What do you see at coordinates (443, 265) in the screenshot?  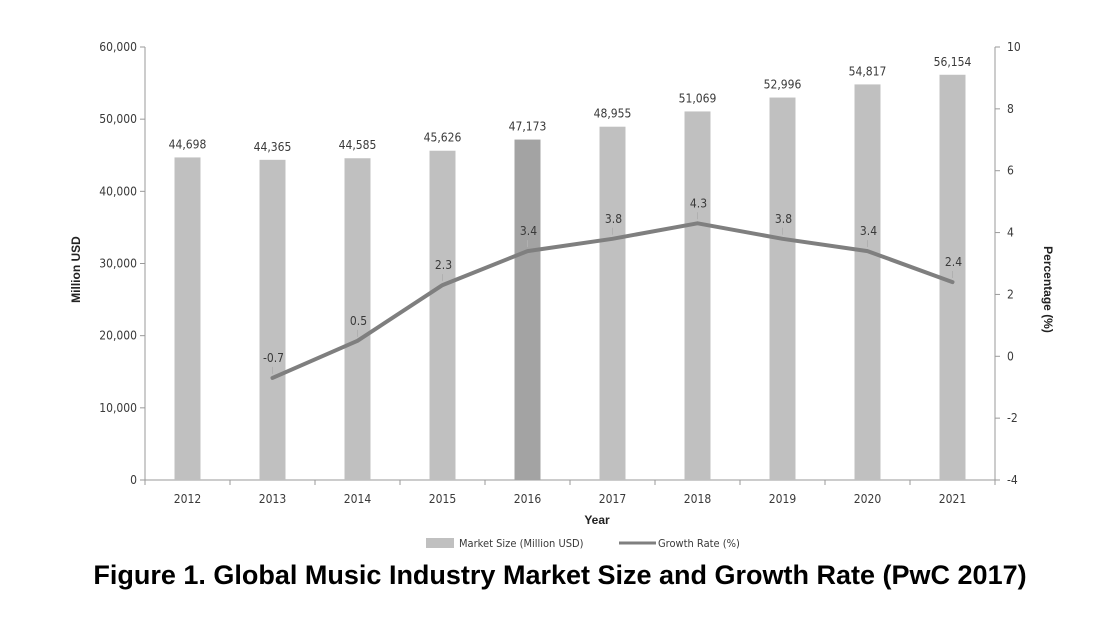 I see `line-label: 2.3` at bounding box center [443, 265].